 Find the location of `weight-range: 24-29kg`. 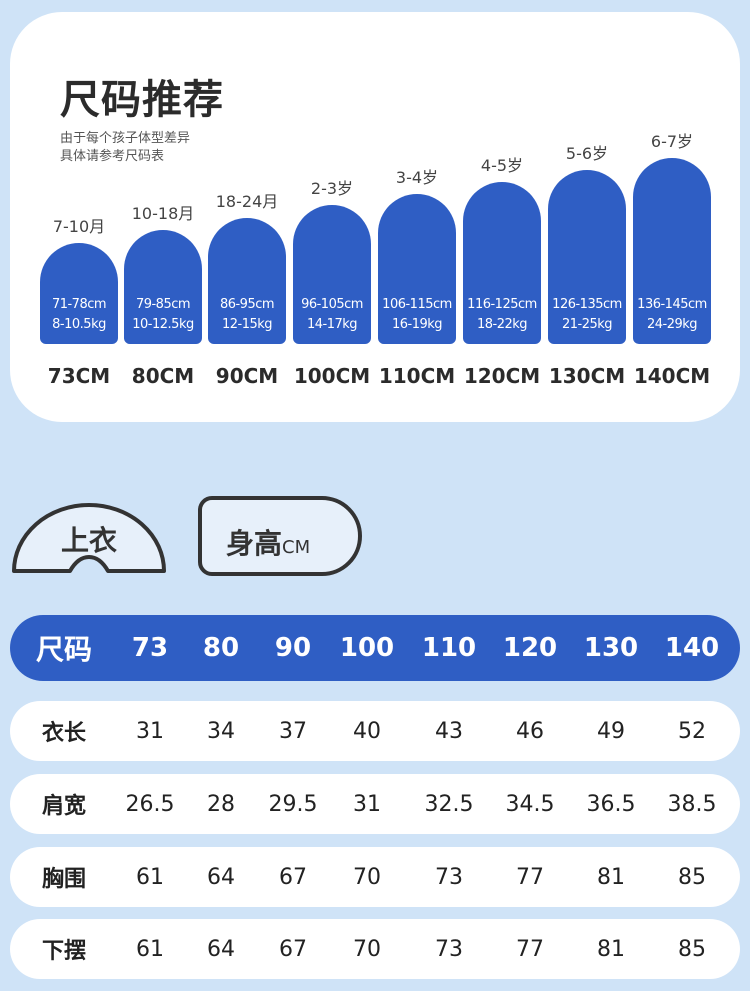

weight-range: 24-29kg is located at coordinates (672, 324).